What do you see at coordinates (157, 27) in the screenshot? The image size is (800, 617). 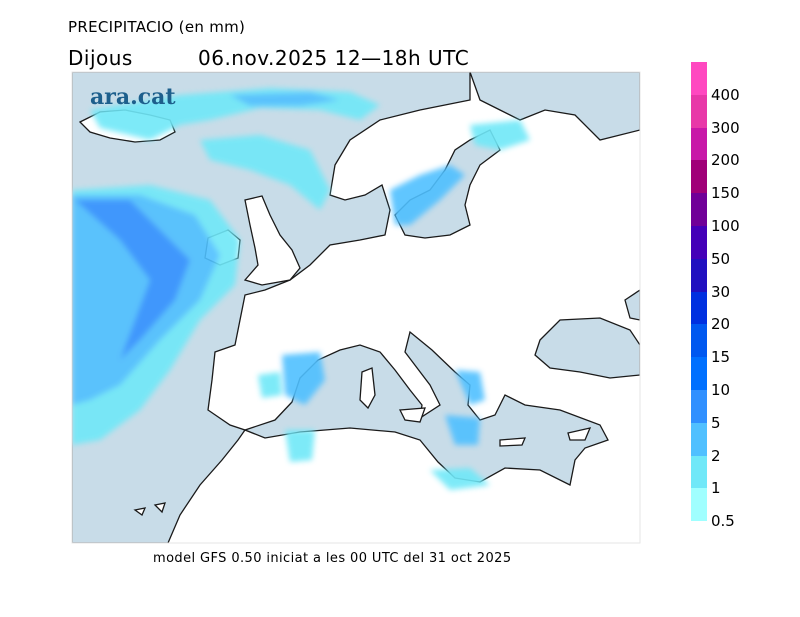 I see `chart-title: PRECIPITACIO (en mm)` at bounding box center [157, 27].